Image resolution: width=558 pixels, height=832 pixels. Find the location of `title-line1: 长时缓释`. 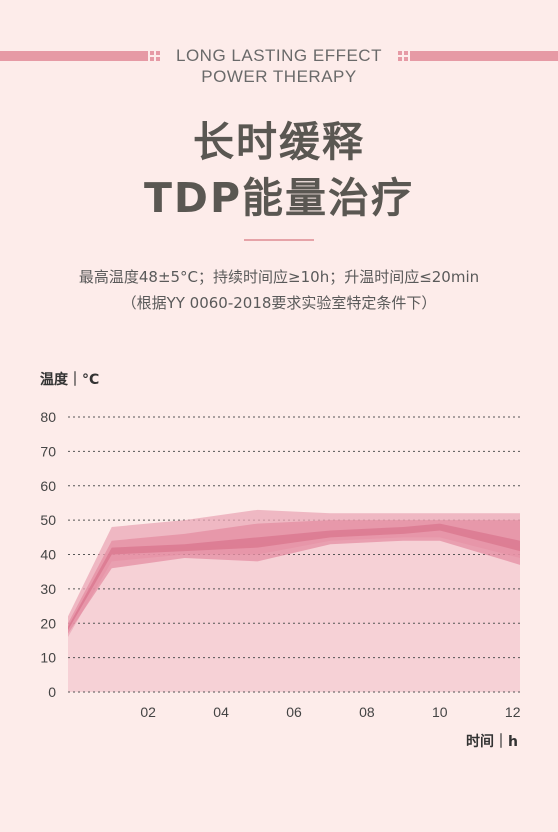

title-line1: 长时缓释 is located at coordinates (279, 142).